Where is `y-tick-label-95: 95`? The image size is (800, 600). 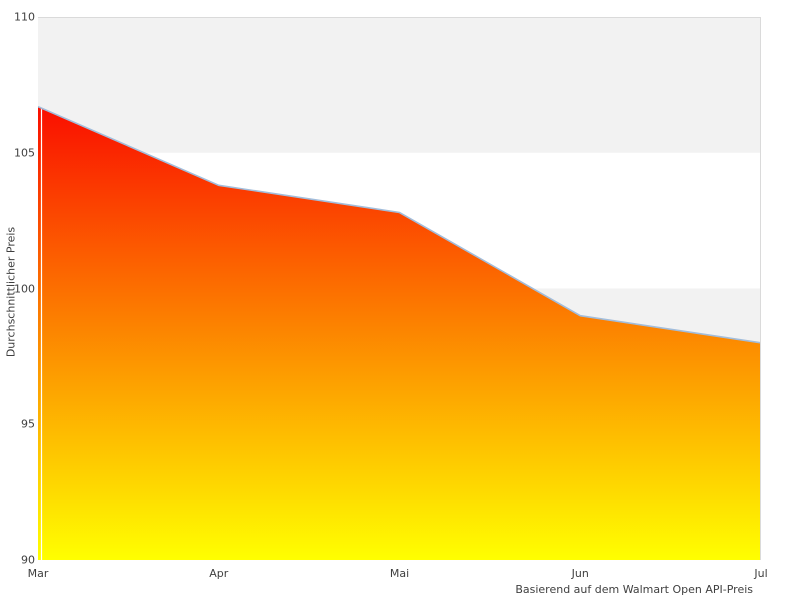 y-tick-label-95: 95 is located at coordinates (28, 424).